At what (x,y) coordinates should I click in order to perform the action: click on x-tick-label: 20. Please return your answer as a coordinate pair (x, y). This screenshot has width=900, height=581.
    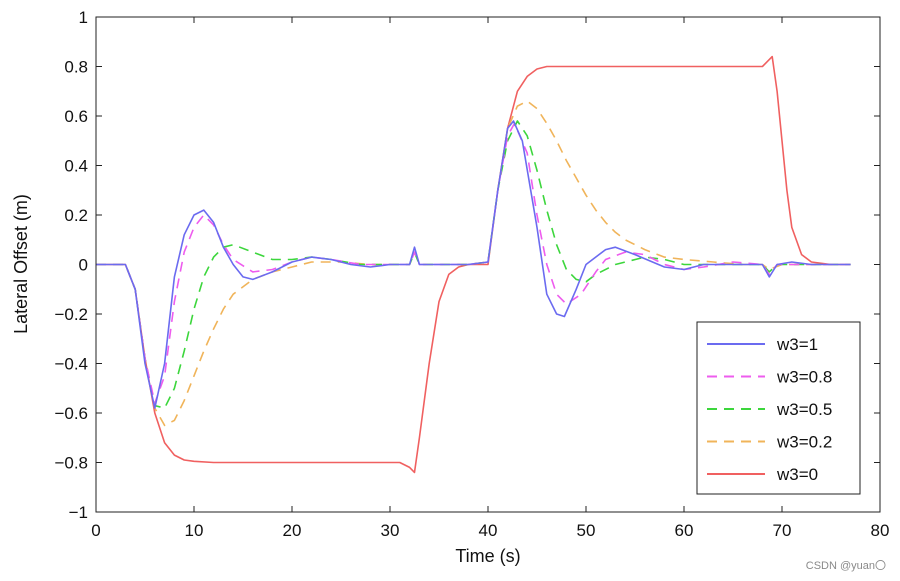
    Looking at the image, I should click on (292, 530).